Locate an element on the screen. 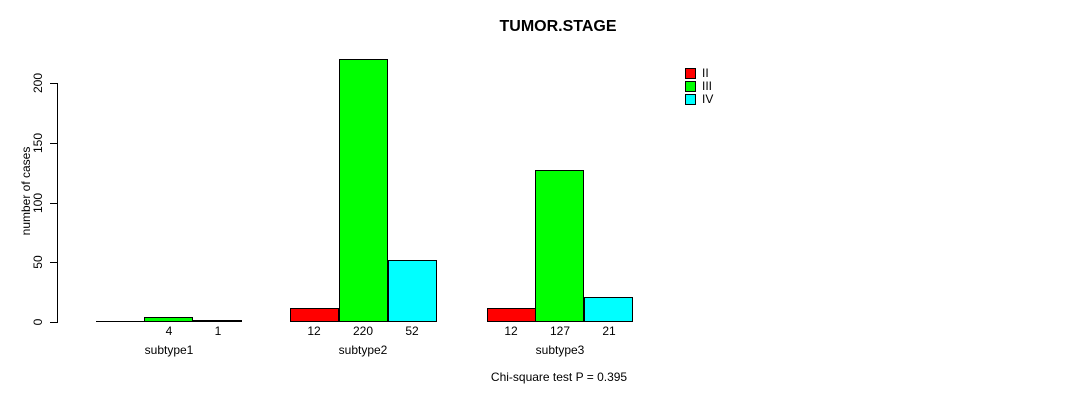 The image size is (1090, 400). bar-II-subtype2 is located at coordinates (314, 315).